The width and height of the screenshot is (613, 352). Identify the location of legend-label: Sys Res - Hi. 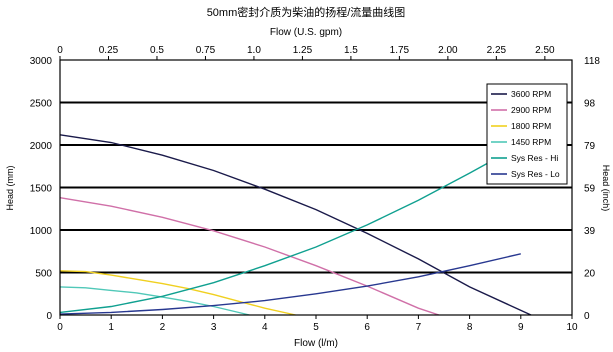
(534, 158).